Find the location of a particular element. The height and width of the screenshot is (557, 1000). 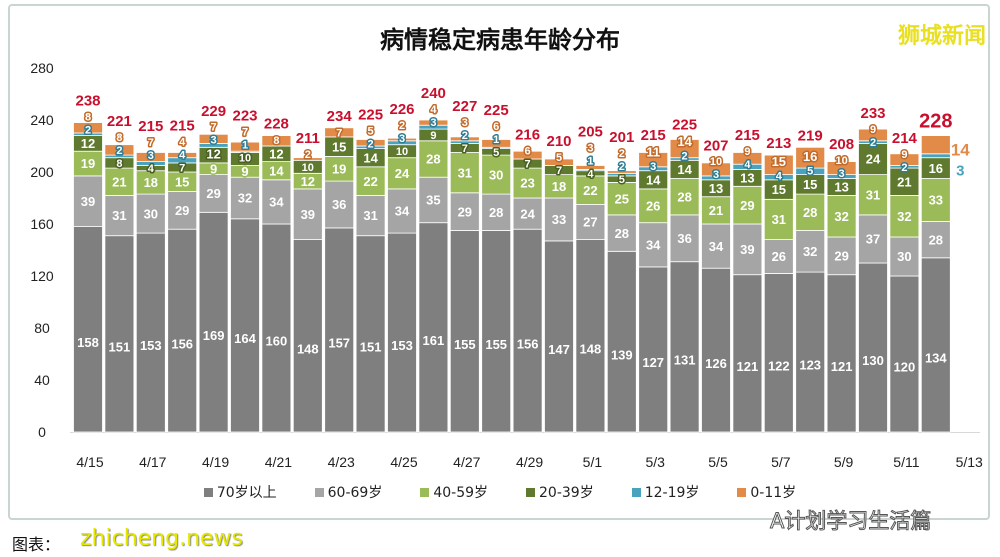

data-label: 21 is located at coordinates (716, 210).